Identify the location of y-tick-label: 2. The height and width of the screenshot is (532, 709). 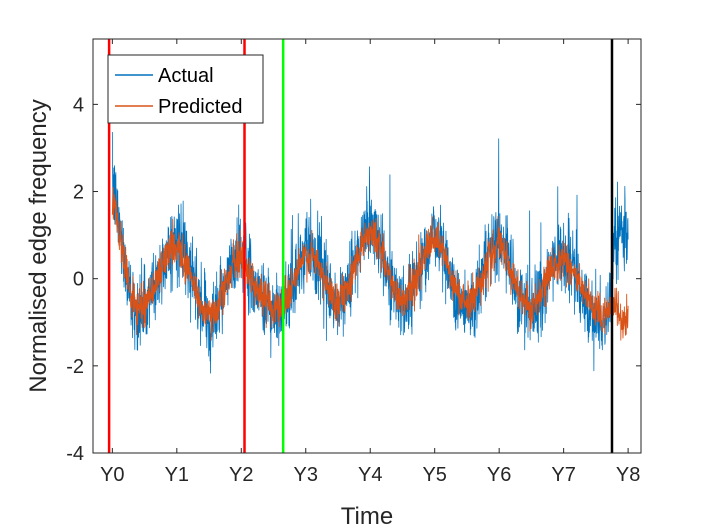
(78, 193).